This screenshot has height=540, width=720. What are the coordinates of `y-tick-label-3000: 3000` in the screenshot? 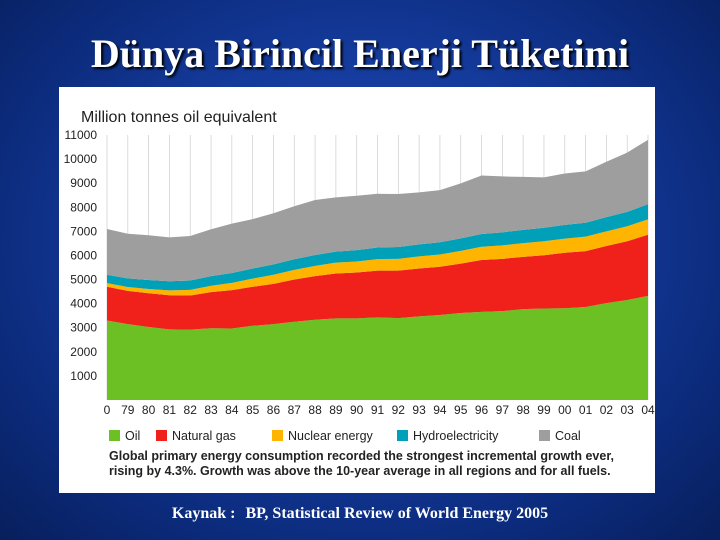 It's located at (83, 328).